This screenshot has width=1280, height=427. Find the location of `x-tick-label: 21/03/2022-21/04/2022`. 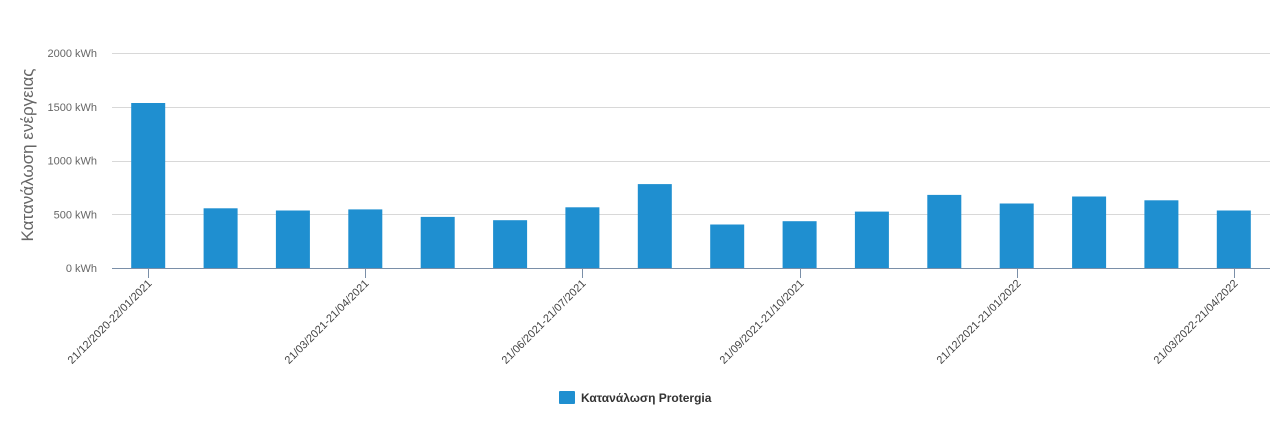

x-tick-label: 21/03/2022-21/04/2022 is located at coordinates (1196, 322).